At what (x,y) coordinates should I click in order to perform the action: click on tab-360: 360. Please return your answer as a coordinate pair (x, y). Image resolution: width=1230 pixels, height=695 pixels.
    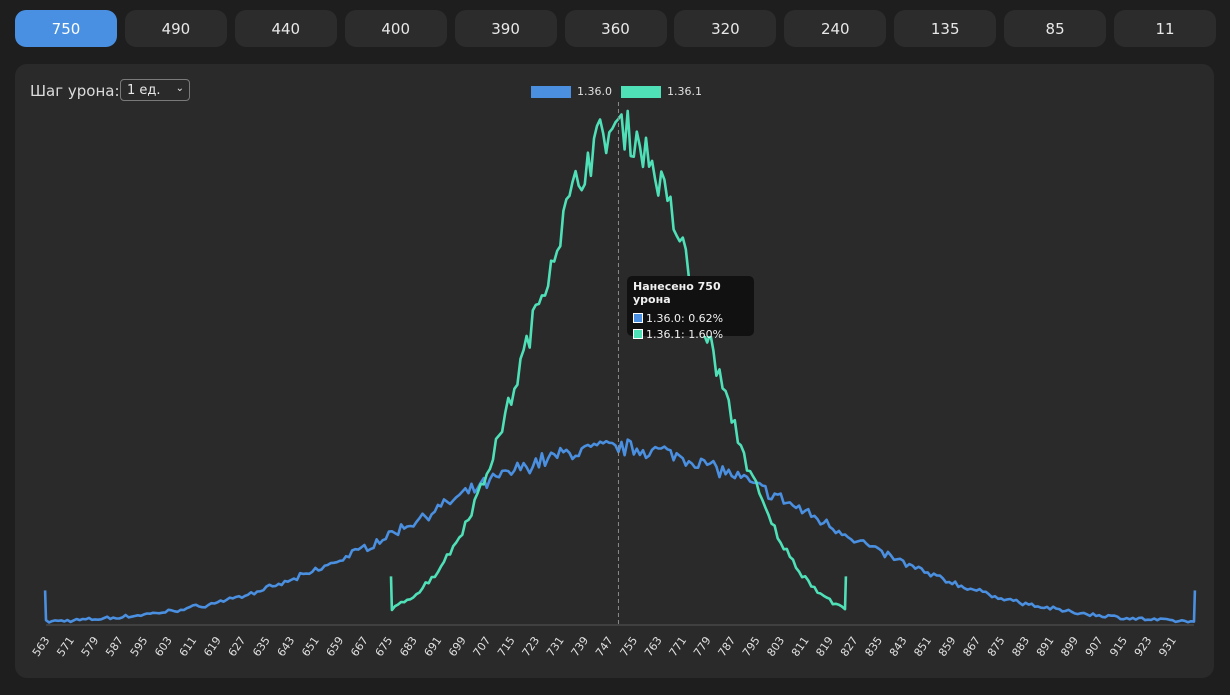
    Looking at the image, I should click on (615, 28).